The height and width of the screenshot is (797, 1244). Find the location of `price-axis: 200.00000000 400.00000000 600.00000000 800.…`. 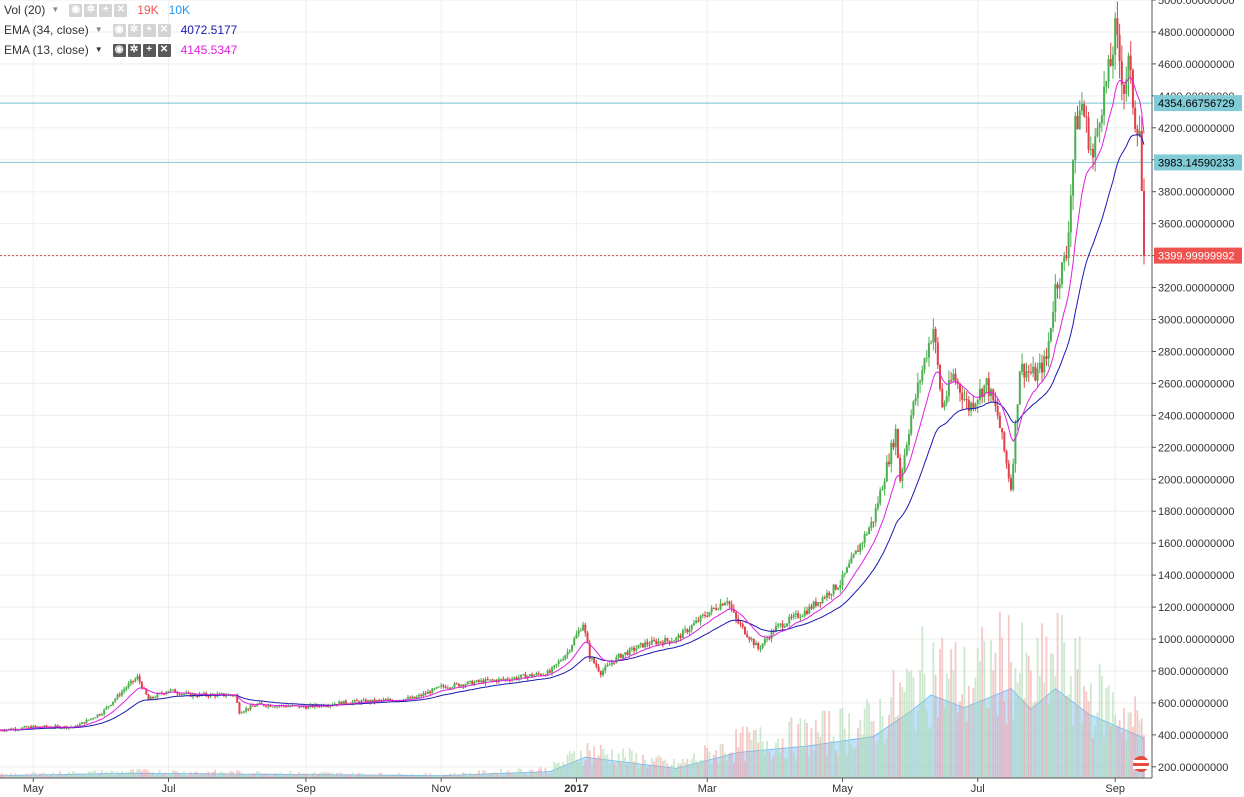

price-axis: 200.00000000 400.00000000 600.00000000 800.… is located at coordinates (1193, 387).